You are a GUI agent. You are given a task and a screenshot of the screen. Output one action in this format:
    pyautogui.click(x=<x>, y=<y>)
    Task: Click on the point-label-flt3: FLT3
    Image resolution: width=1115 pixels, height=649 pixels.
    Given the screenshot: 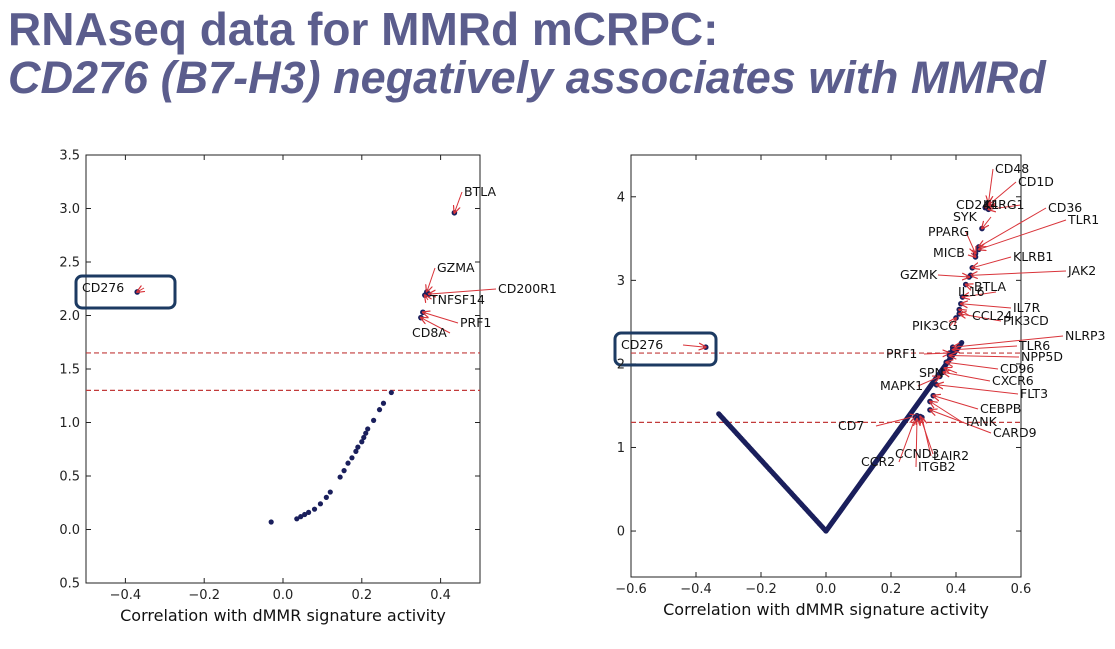 What is the action you would take?
    pyautogui.click(x=1034, y=393)
    